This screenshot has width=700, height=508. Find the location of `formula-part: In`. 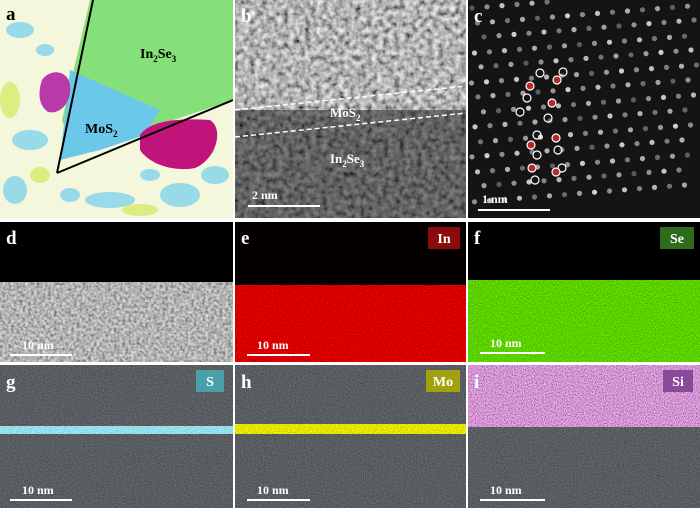

formula-part: In is located at coordinates (336, 158).